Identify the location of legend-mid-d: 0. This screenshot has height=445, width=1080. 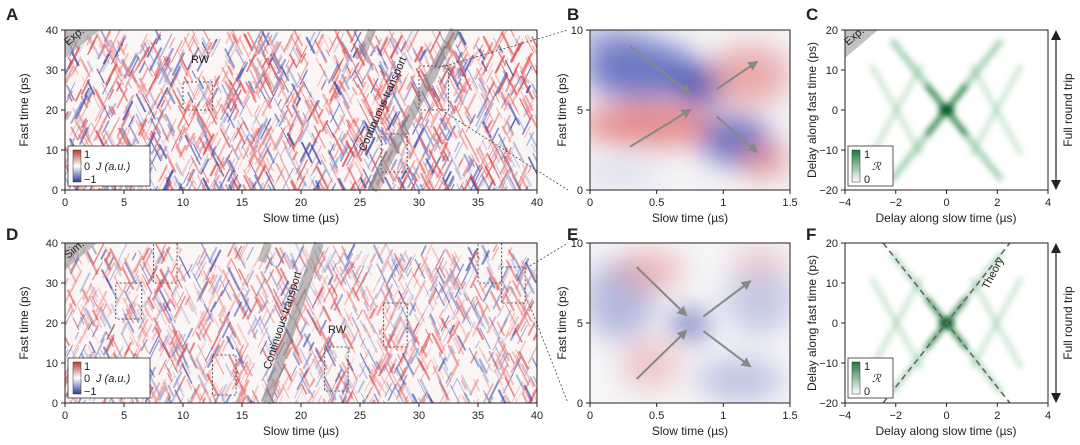
(87, 379).